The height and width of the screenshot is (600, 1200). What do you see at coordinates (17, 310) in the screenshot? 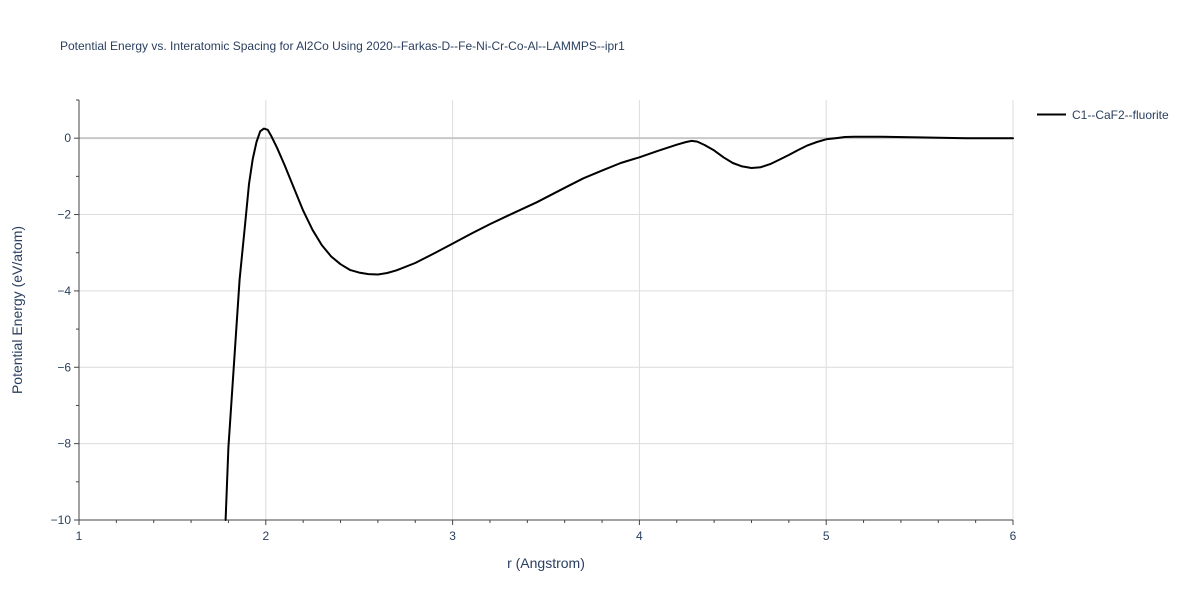
I see `y-axis-title: Potential Energy (eV/atom)` at bounding box center [17, 310].